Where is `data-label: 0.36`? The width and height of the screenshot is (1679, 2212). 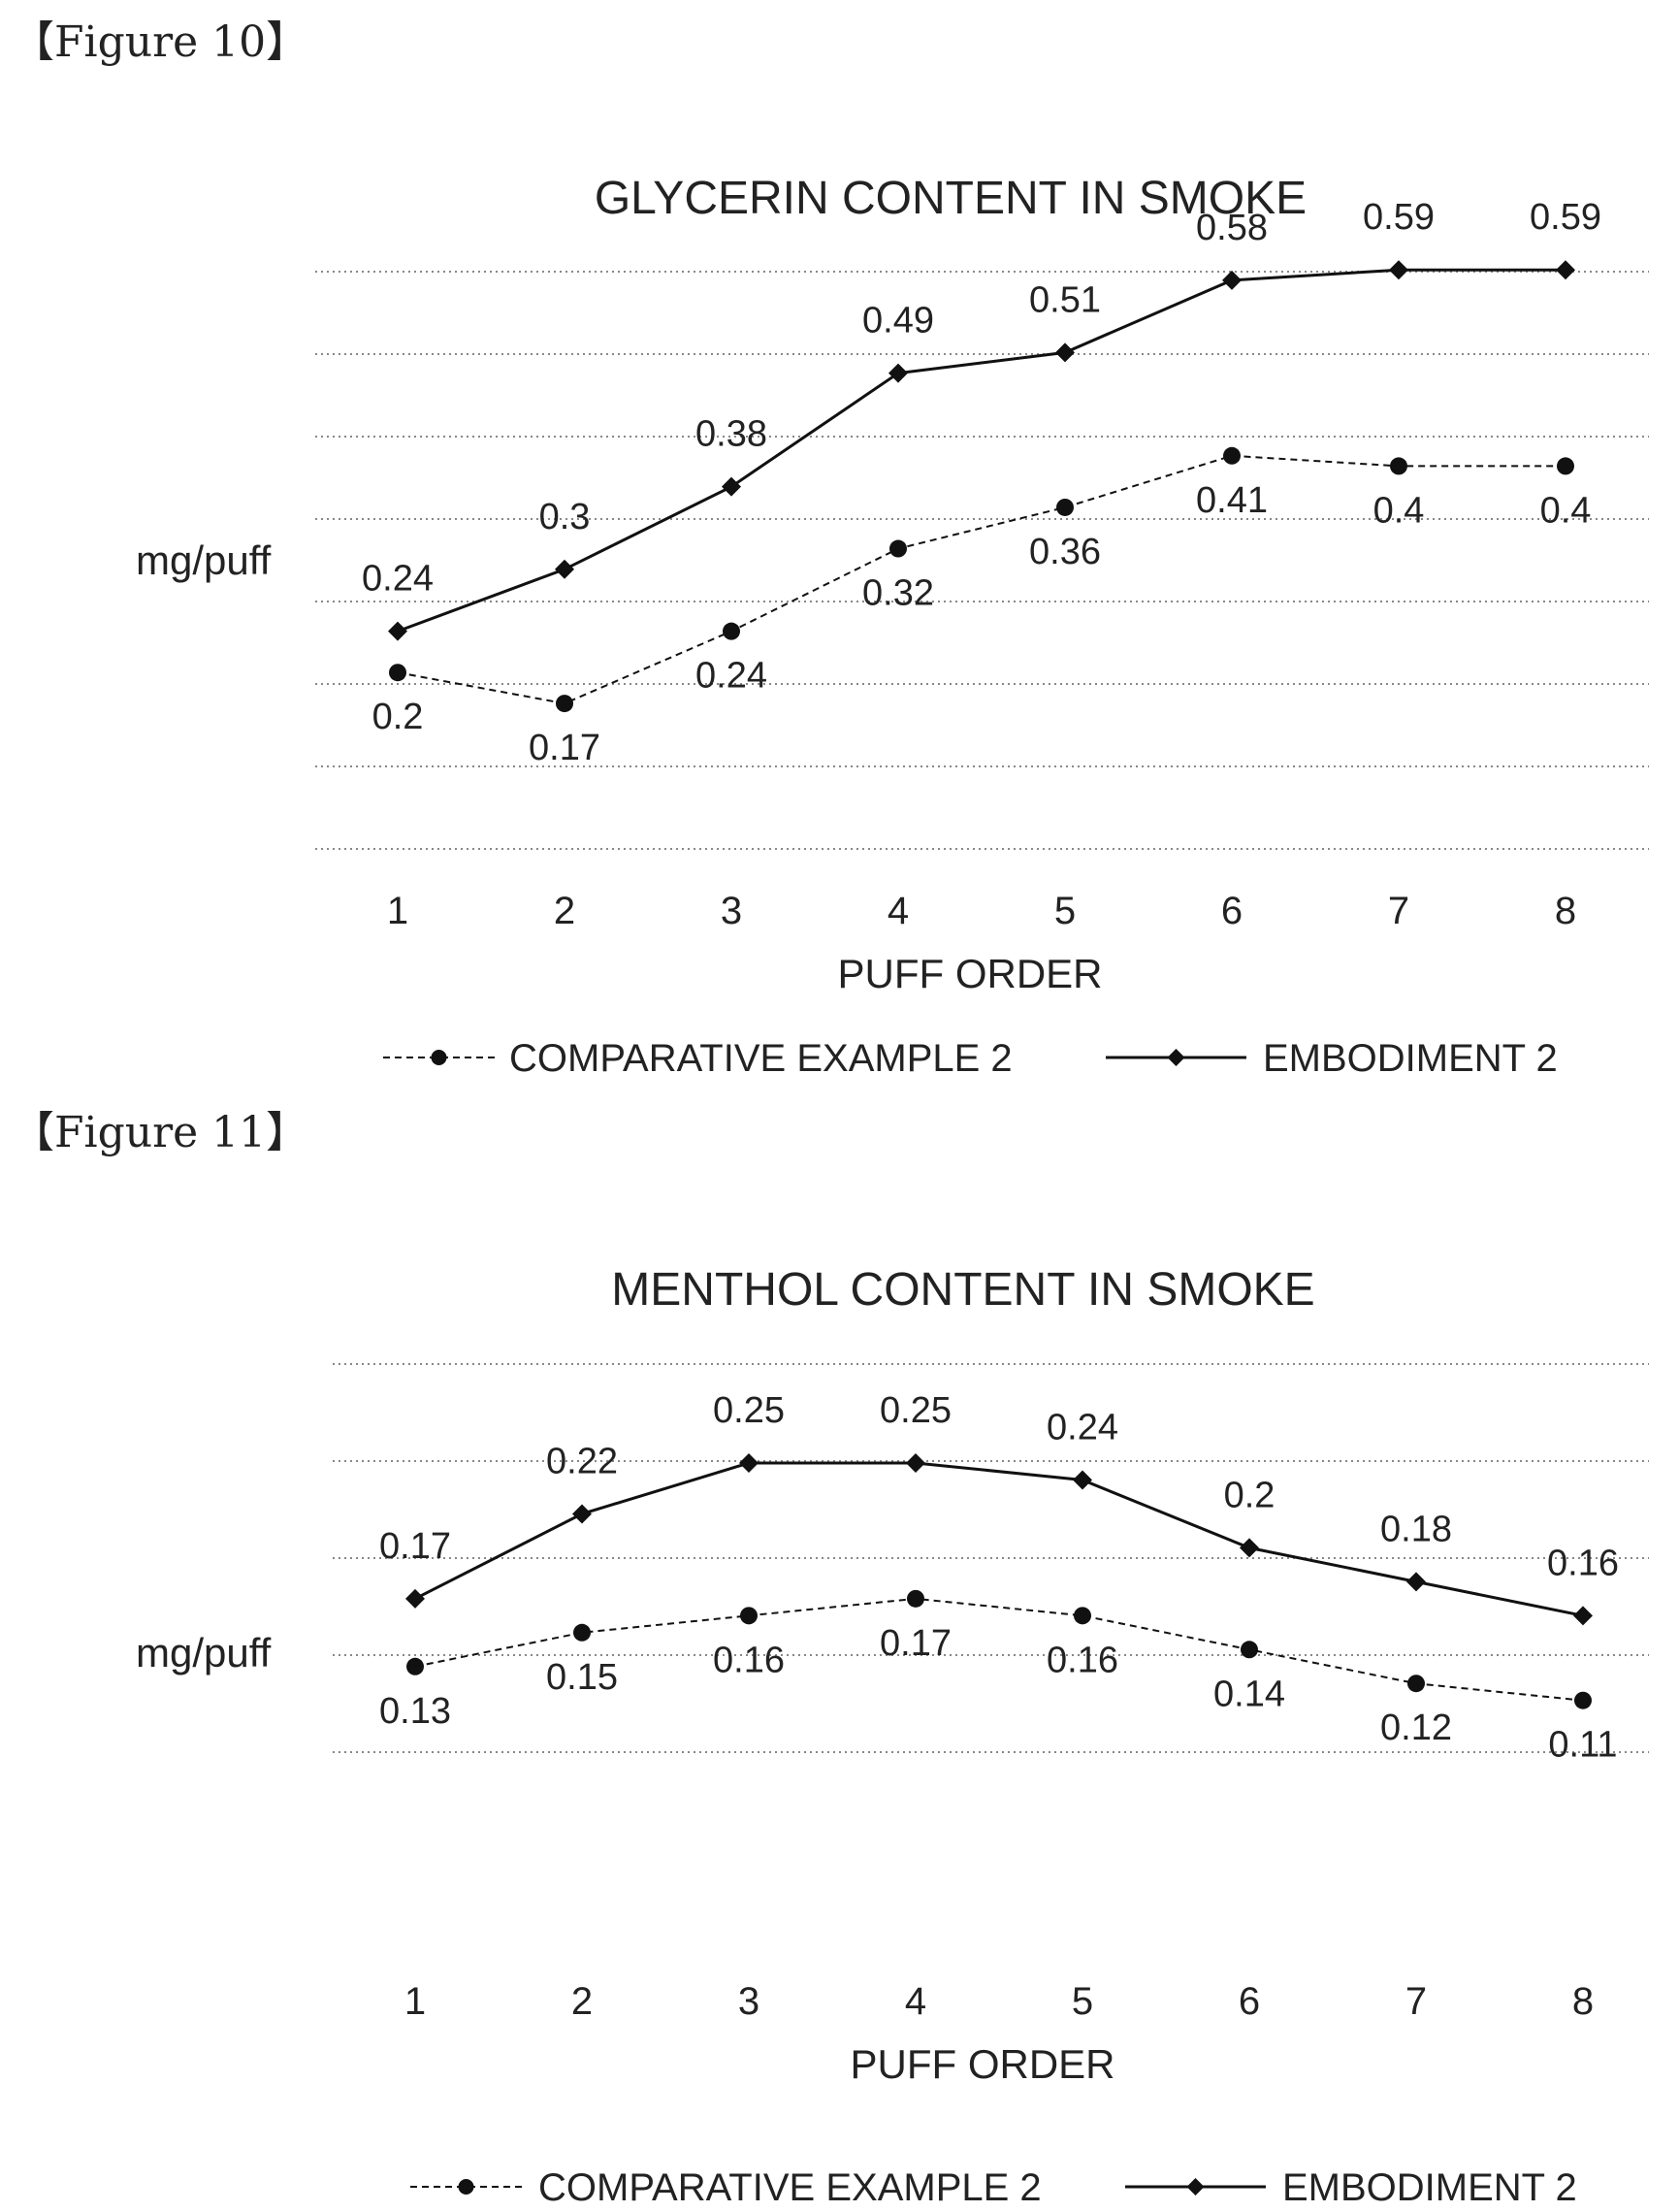
data-label: 0.36 is located at coordinates (1065, 552).